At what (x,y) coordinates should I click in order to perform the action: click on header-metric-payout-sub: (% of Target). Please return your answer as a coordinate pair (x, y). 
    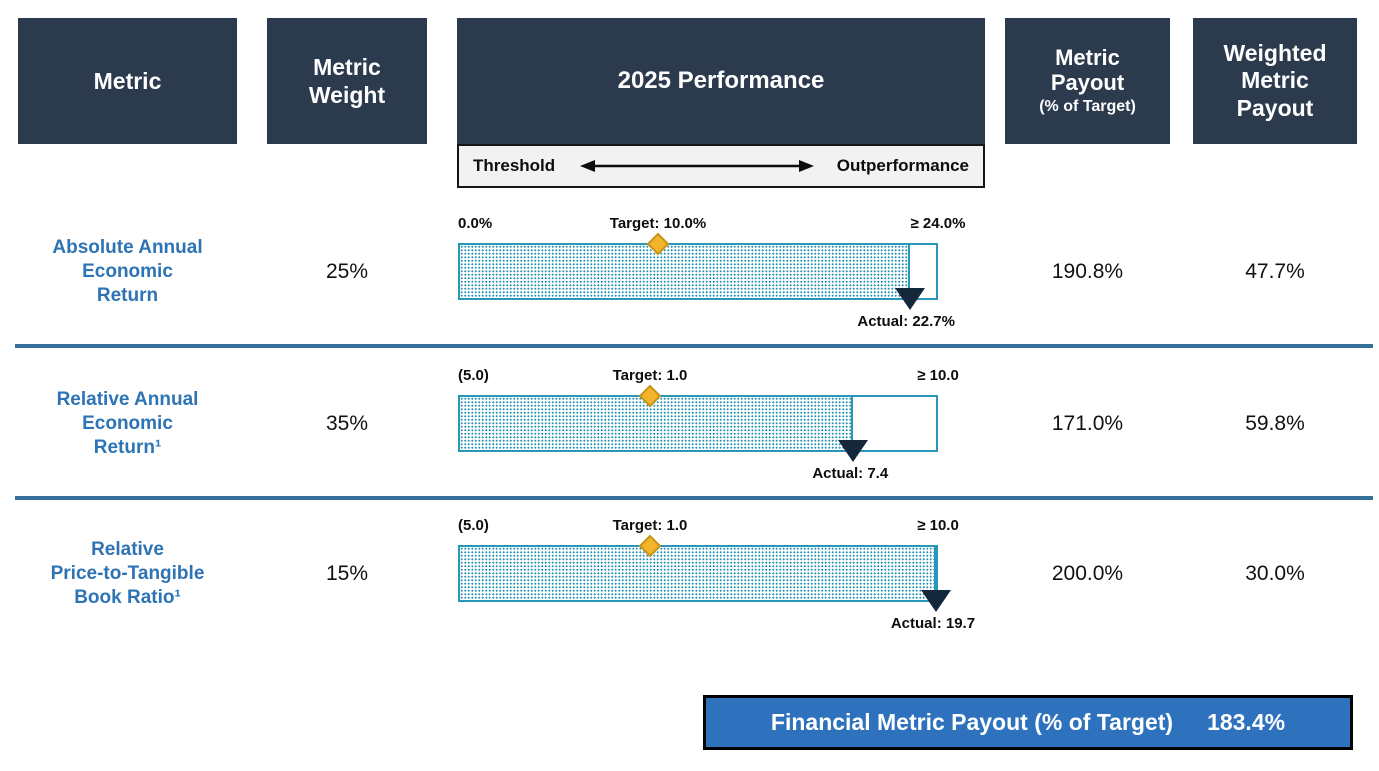
    Looking at the image, I should click on (1087, 106).